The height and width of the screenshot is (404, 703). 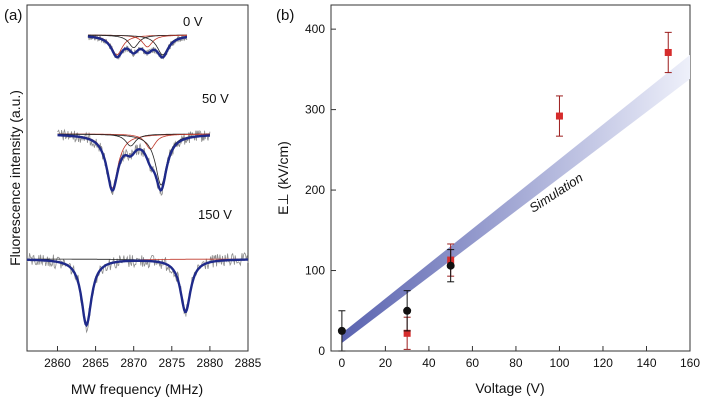 I want to click on panel-b-y-tick-label: 100, so click(x=315, y=271).